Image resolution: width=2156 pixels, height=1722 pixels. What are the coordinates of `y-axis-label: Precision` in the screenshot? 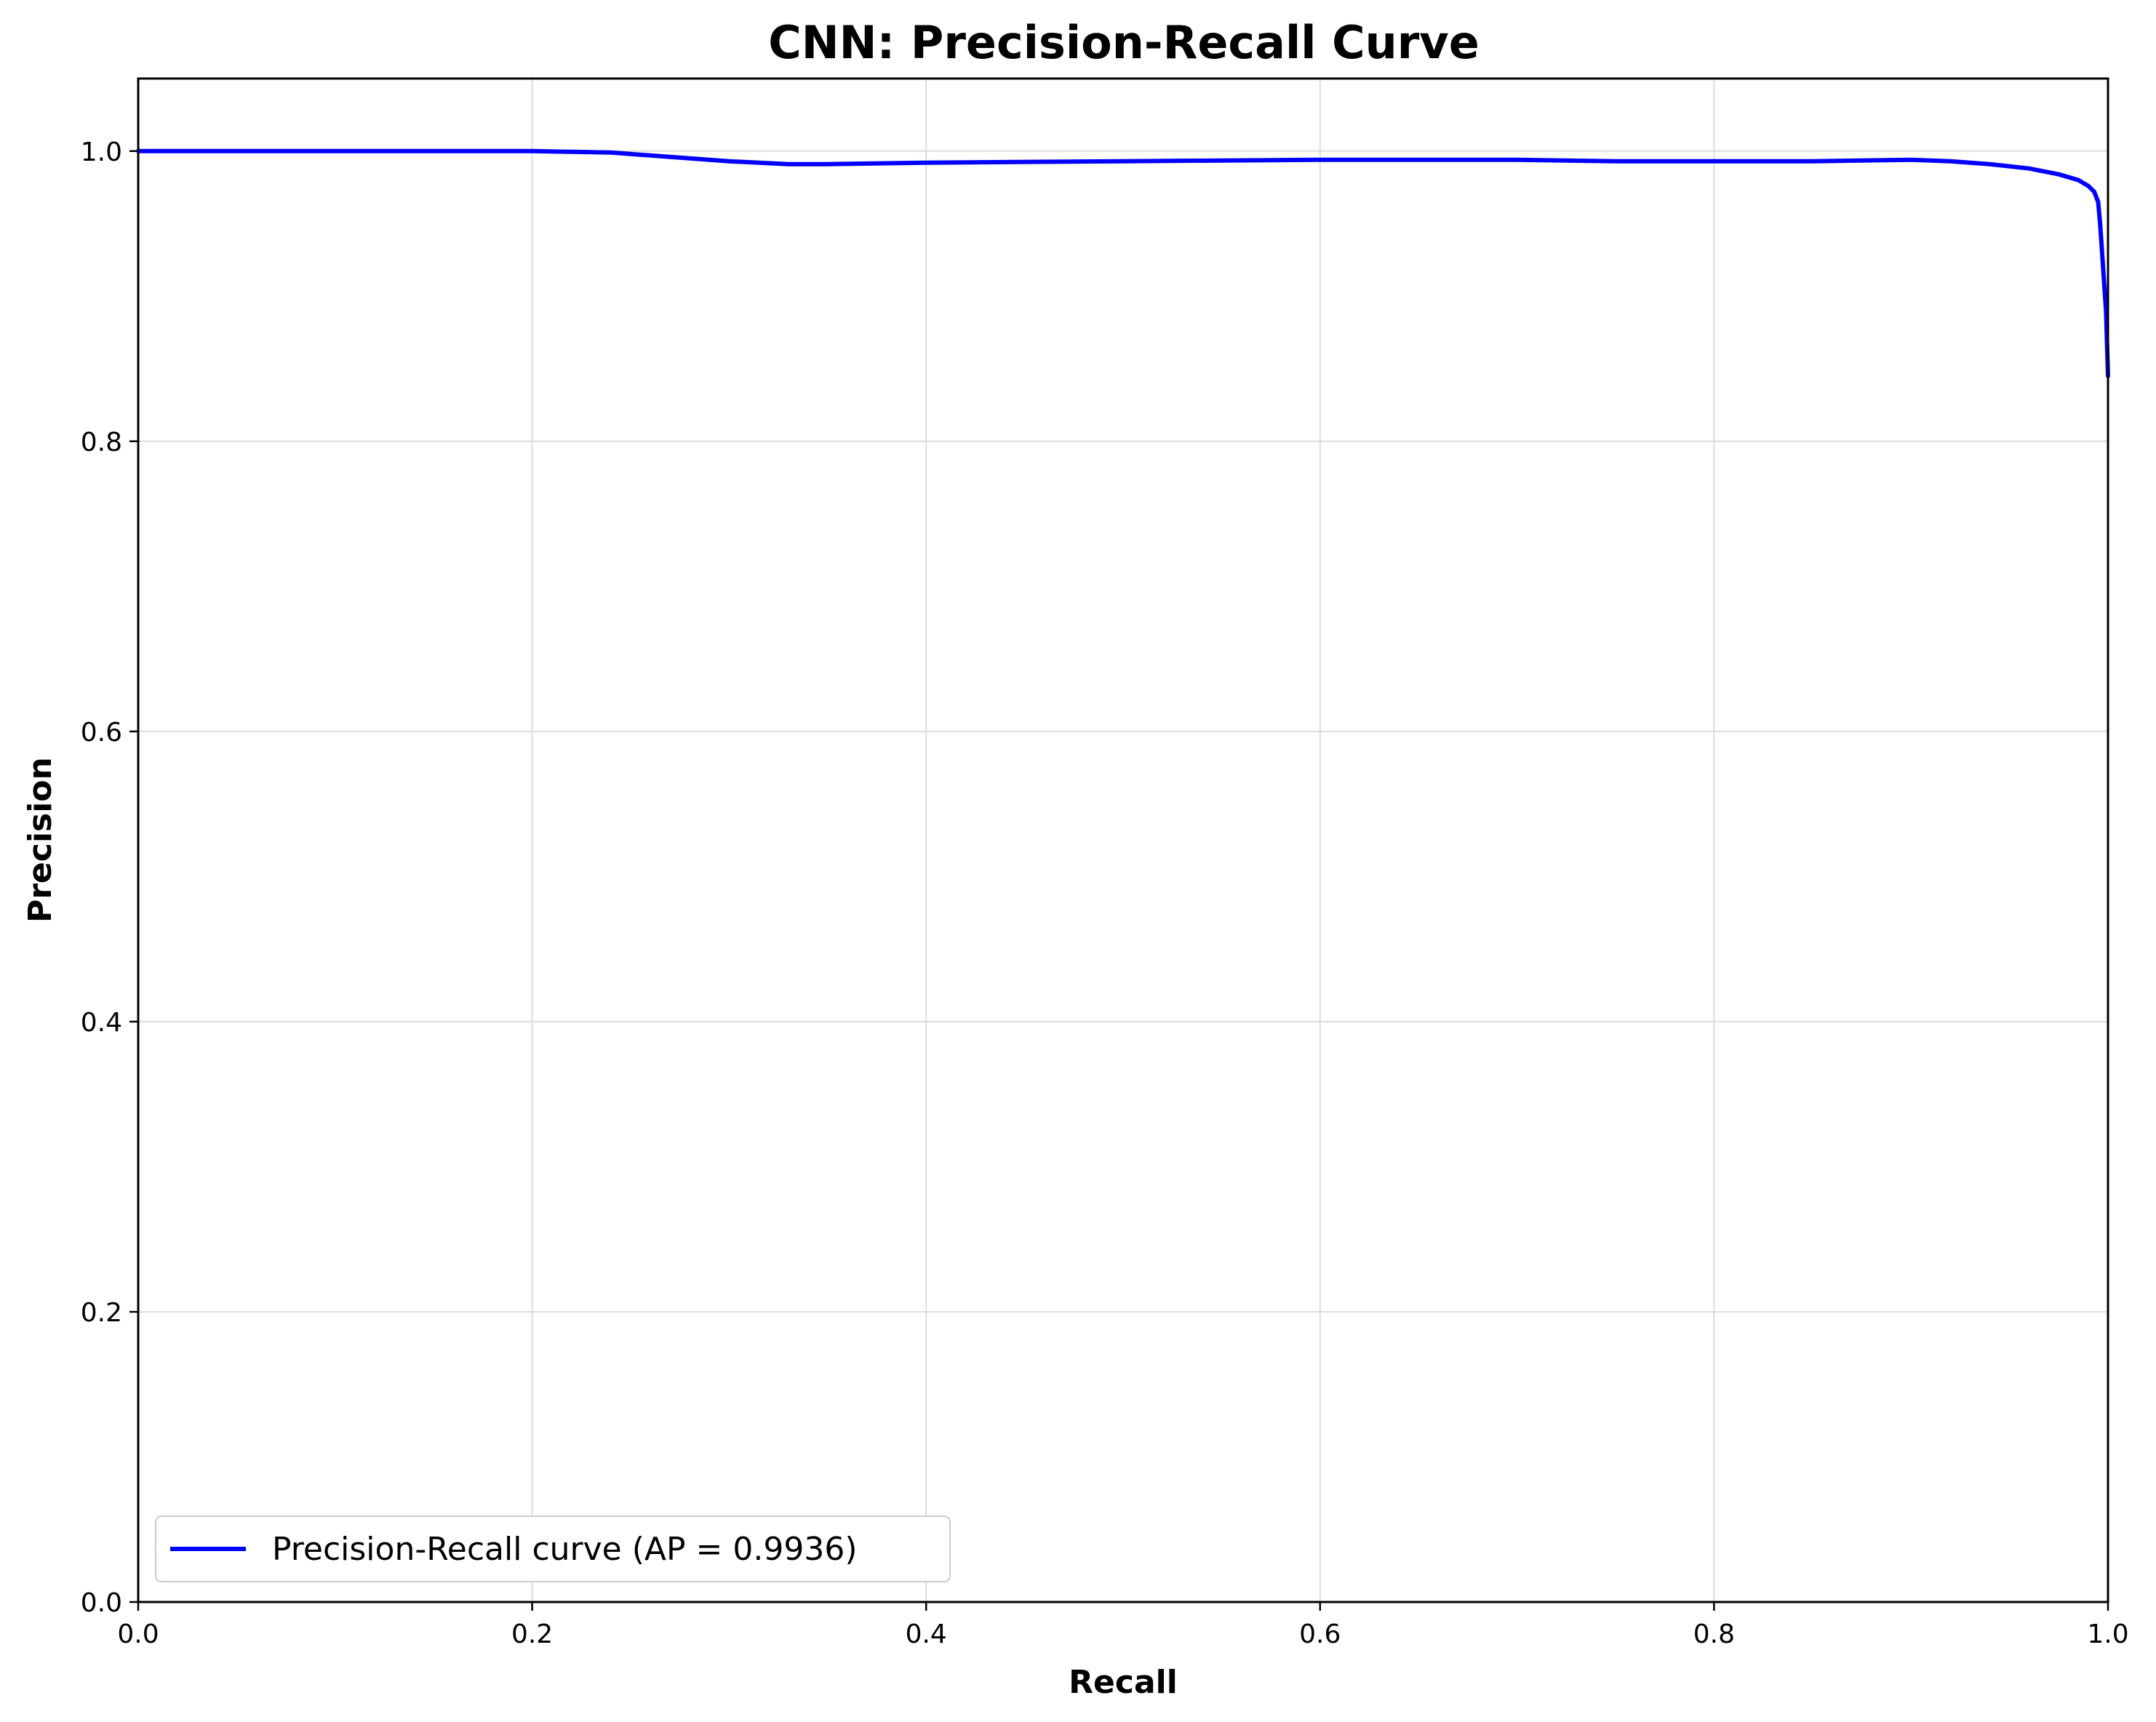 It's located at (41, 840).